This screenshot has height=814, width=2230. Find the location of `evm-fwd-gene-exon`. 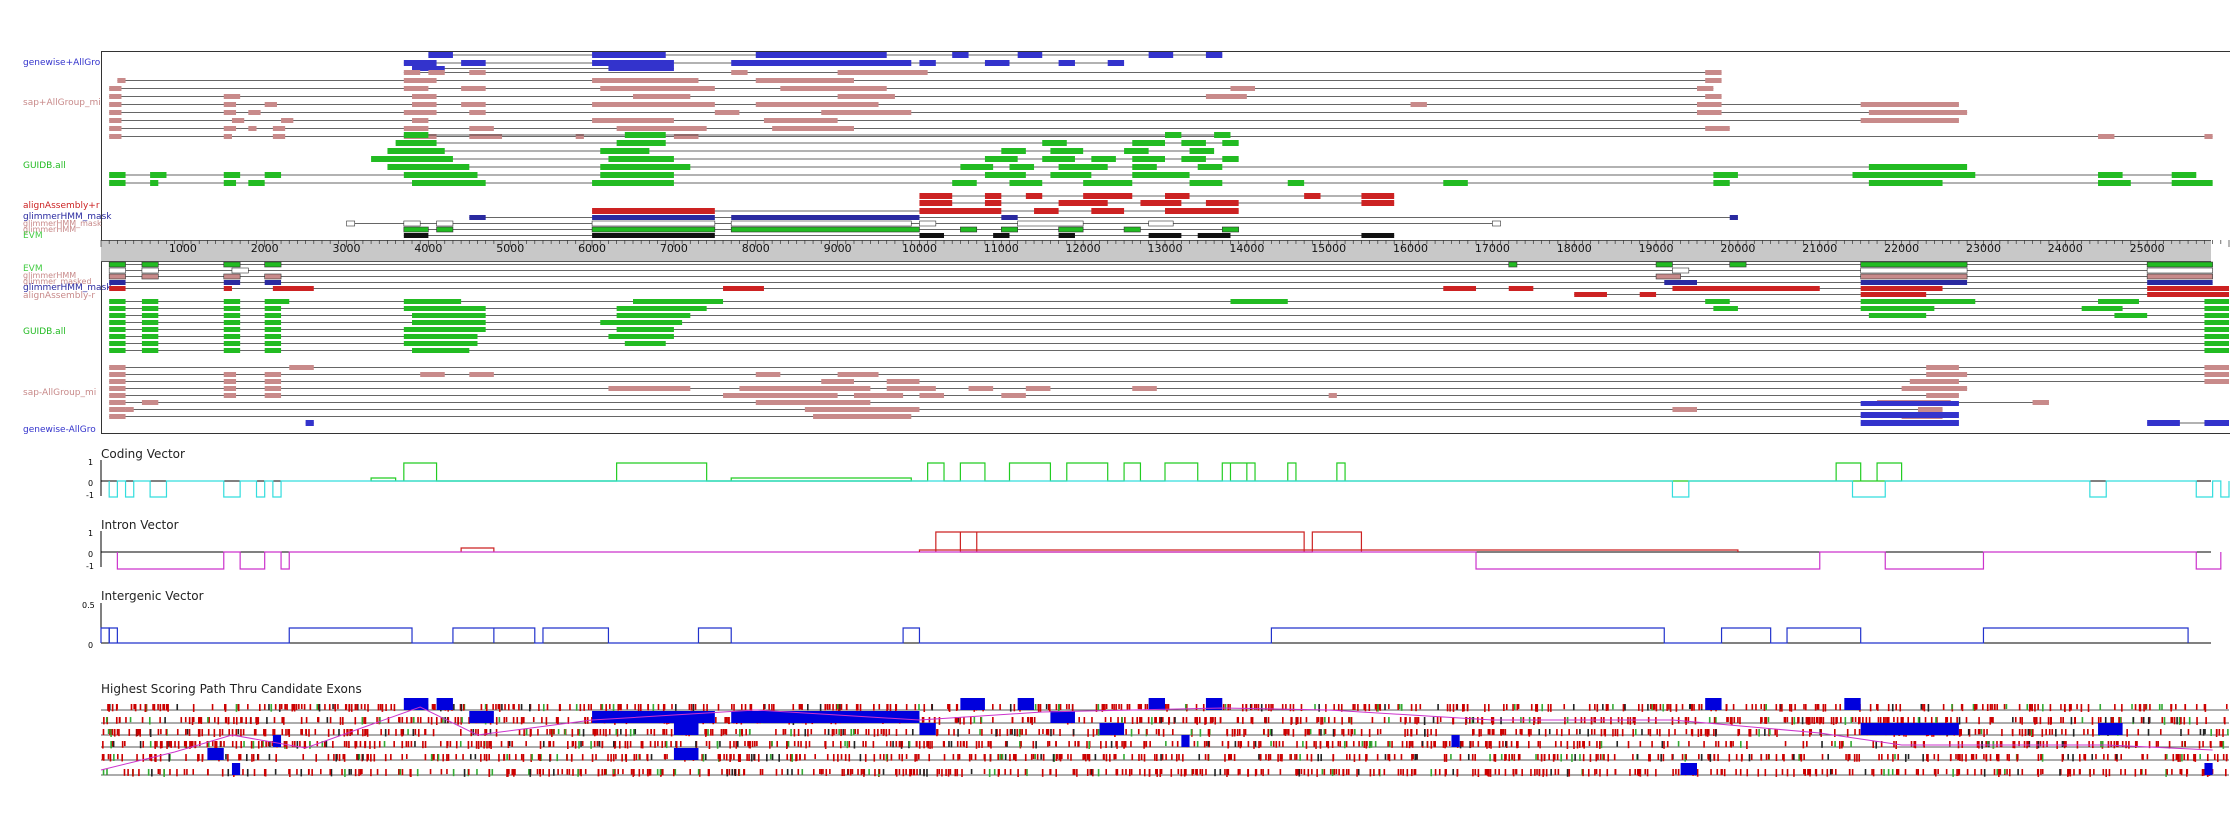

evm-fwd-gene-exon is located at coordinates (653, 235).